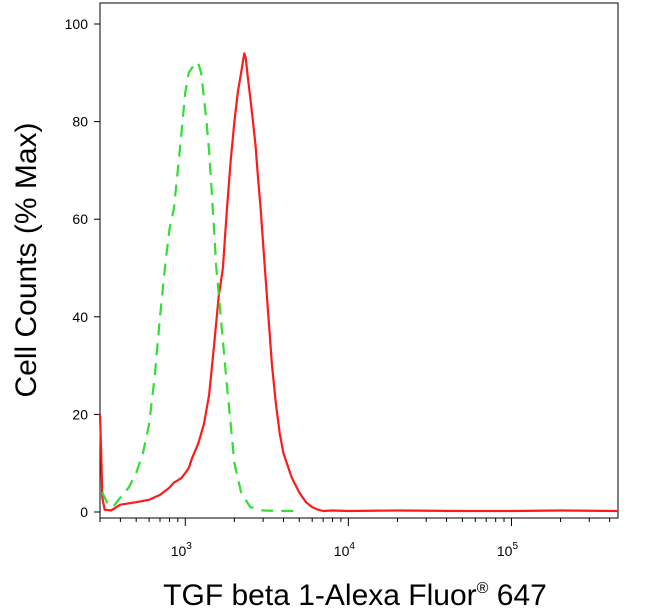 The height and width of the screenshot is (615, 650). I want to click on x-axis-title: TGF beta 1-Alexa Fluor® 647, so click(355, 595).